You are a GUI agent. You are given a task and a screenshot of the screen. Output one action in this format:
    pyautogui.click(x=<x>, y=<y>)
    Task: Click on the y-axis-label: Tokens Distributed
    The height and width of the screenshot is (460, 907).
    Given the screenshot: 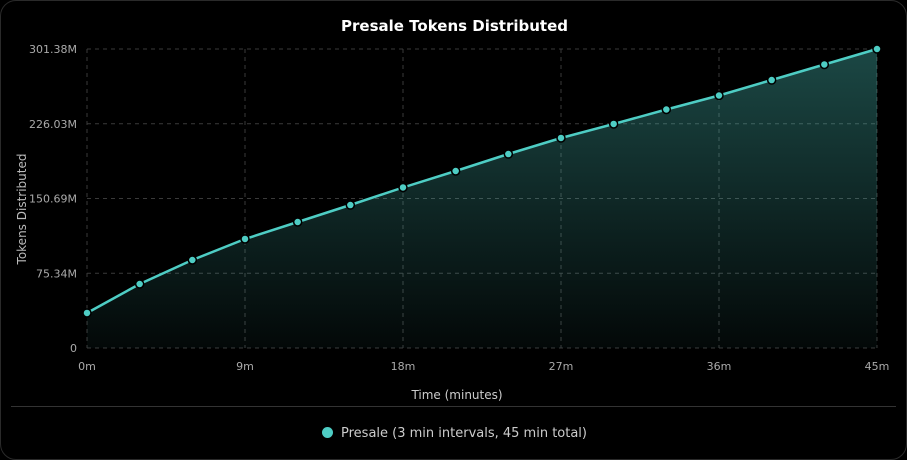 What is the action you would take?
    pyautogui.click(x=22, y=210)
    